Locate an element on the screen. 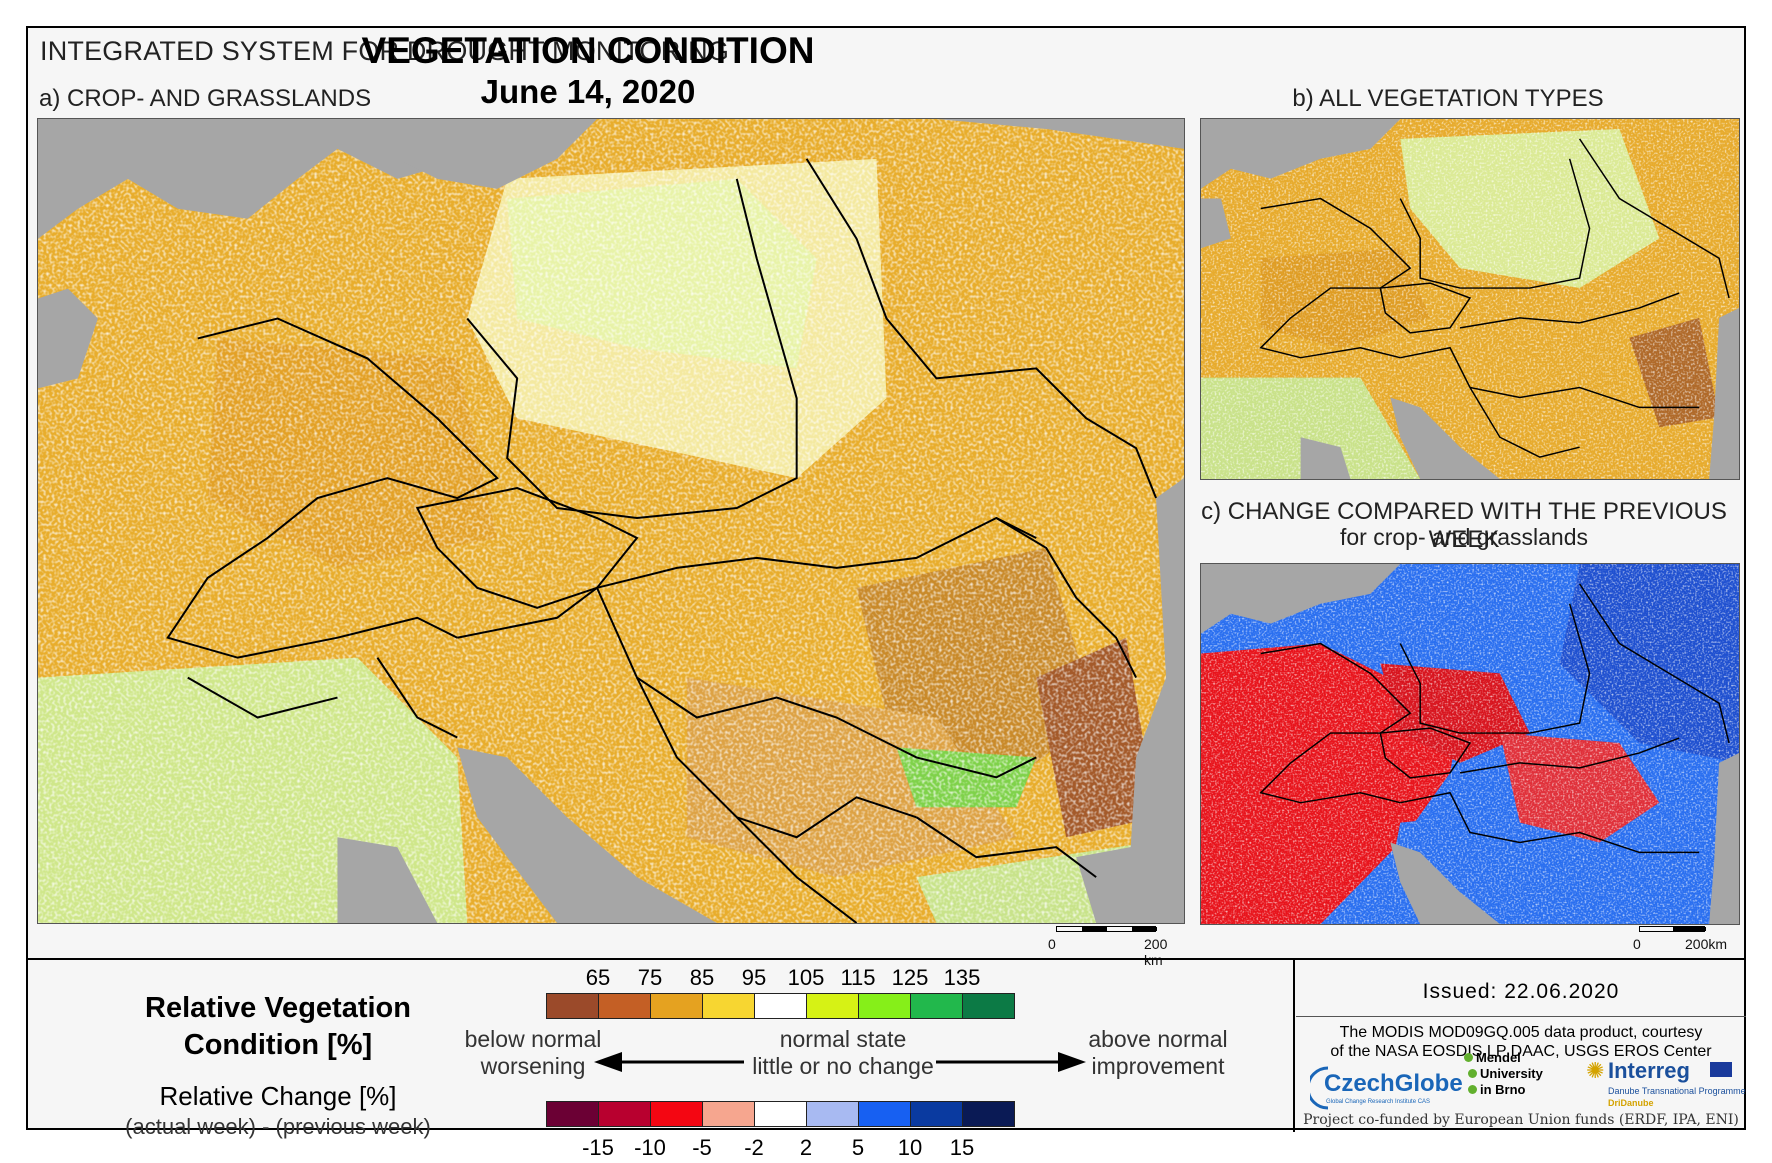  rvc-tick-label: 125 is located at coordinates (910, 977).